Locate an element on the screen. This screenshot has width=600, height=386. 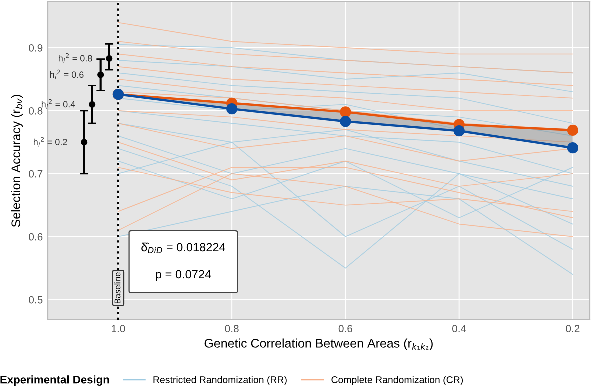
ref-line-label: Baseline is located at coordinates (117, 288).